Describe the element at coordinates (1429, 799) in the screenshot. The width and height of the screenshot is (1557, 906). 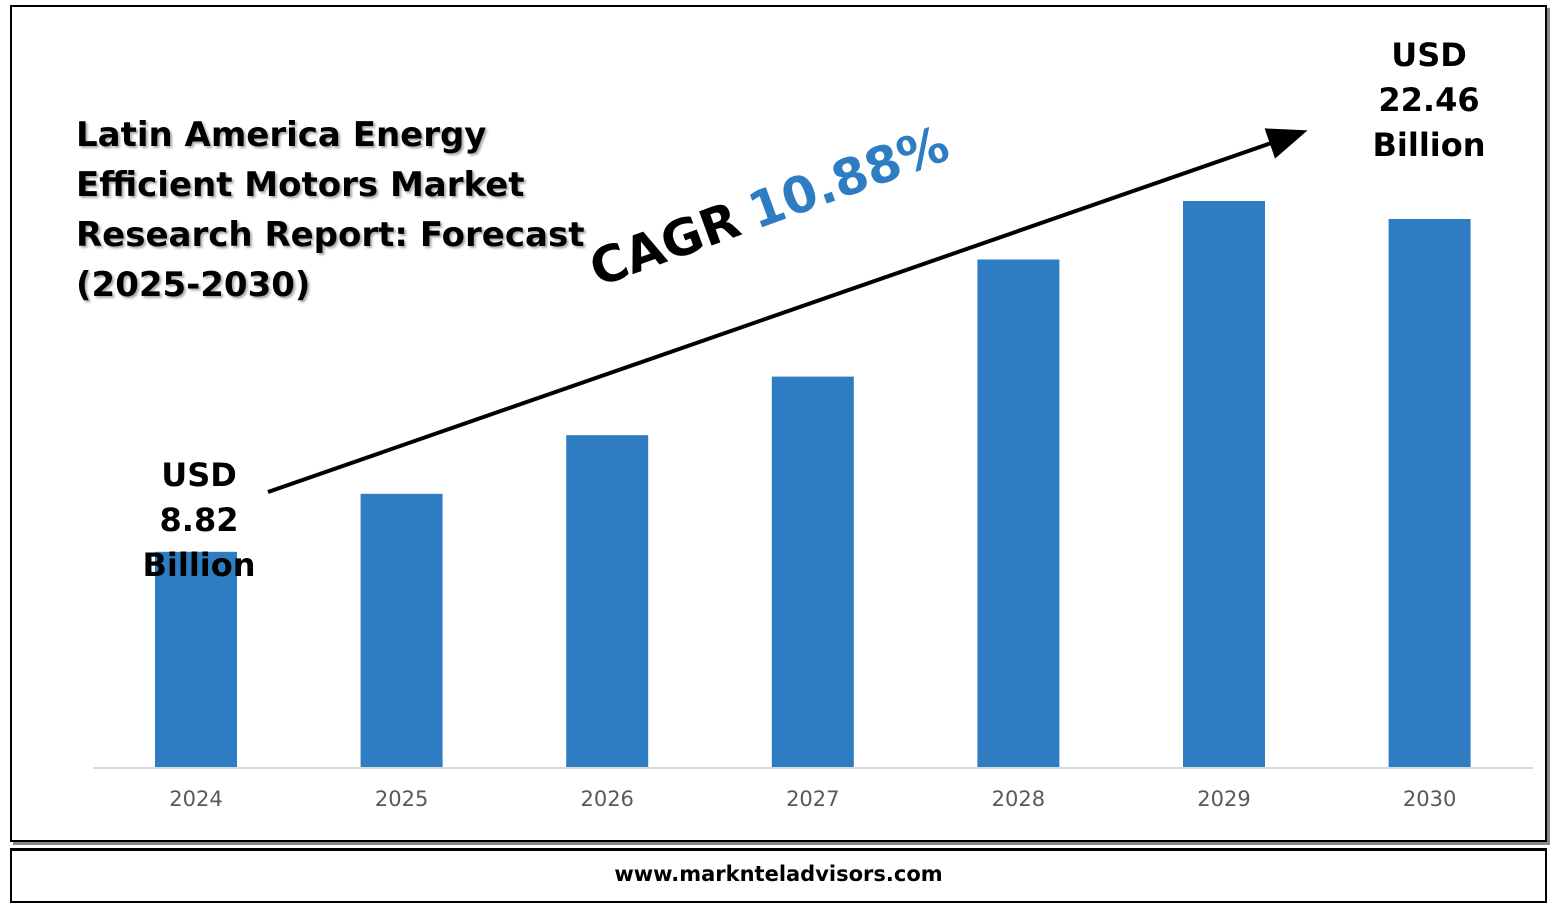
I see `x-tick-label-2030: 2030` at that location.